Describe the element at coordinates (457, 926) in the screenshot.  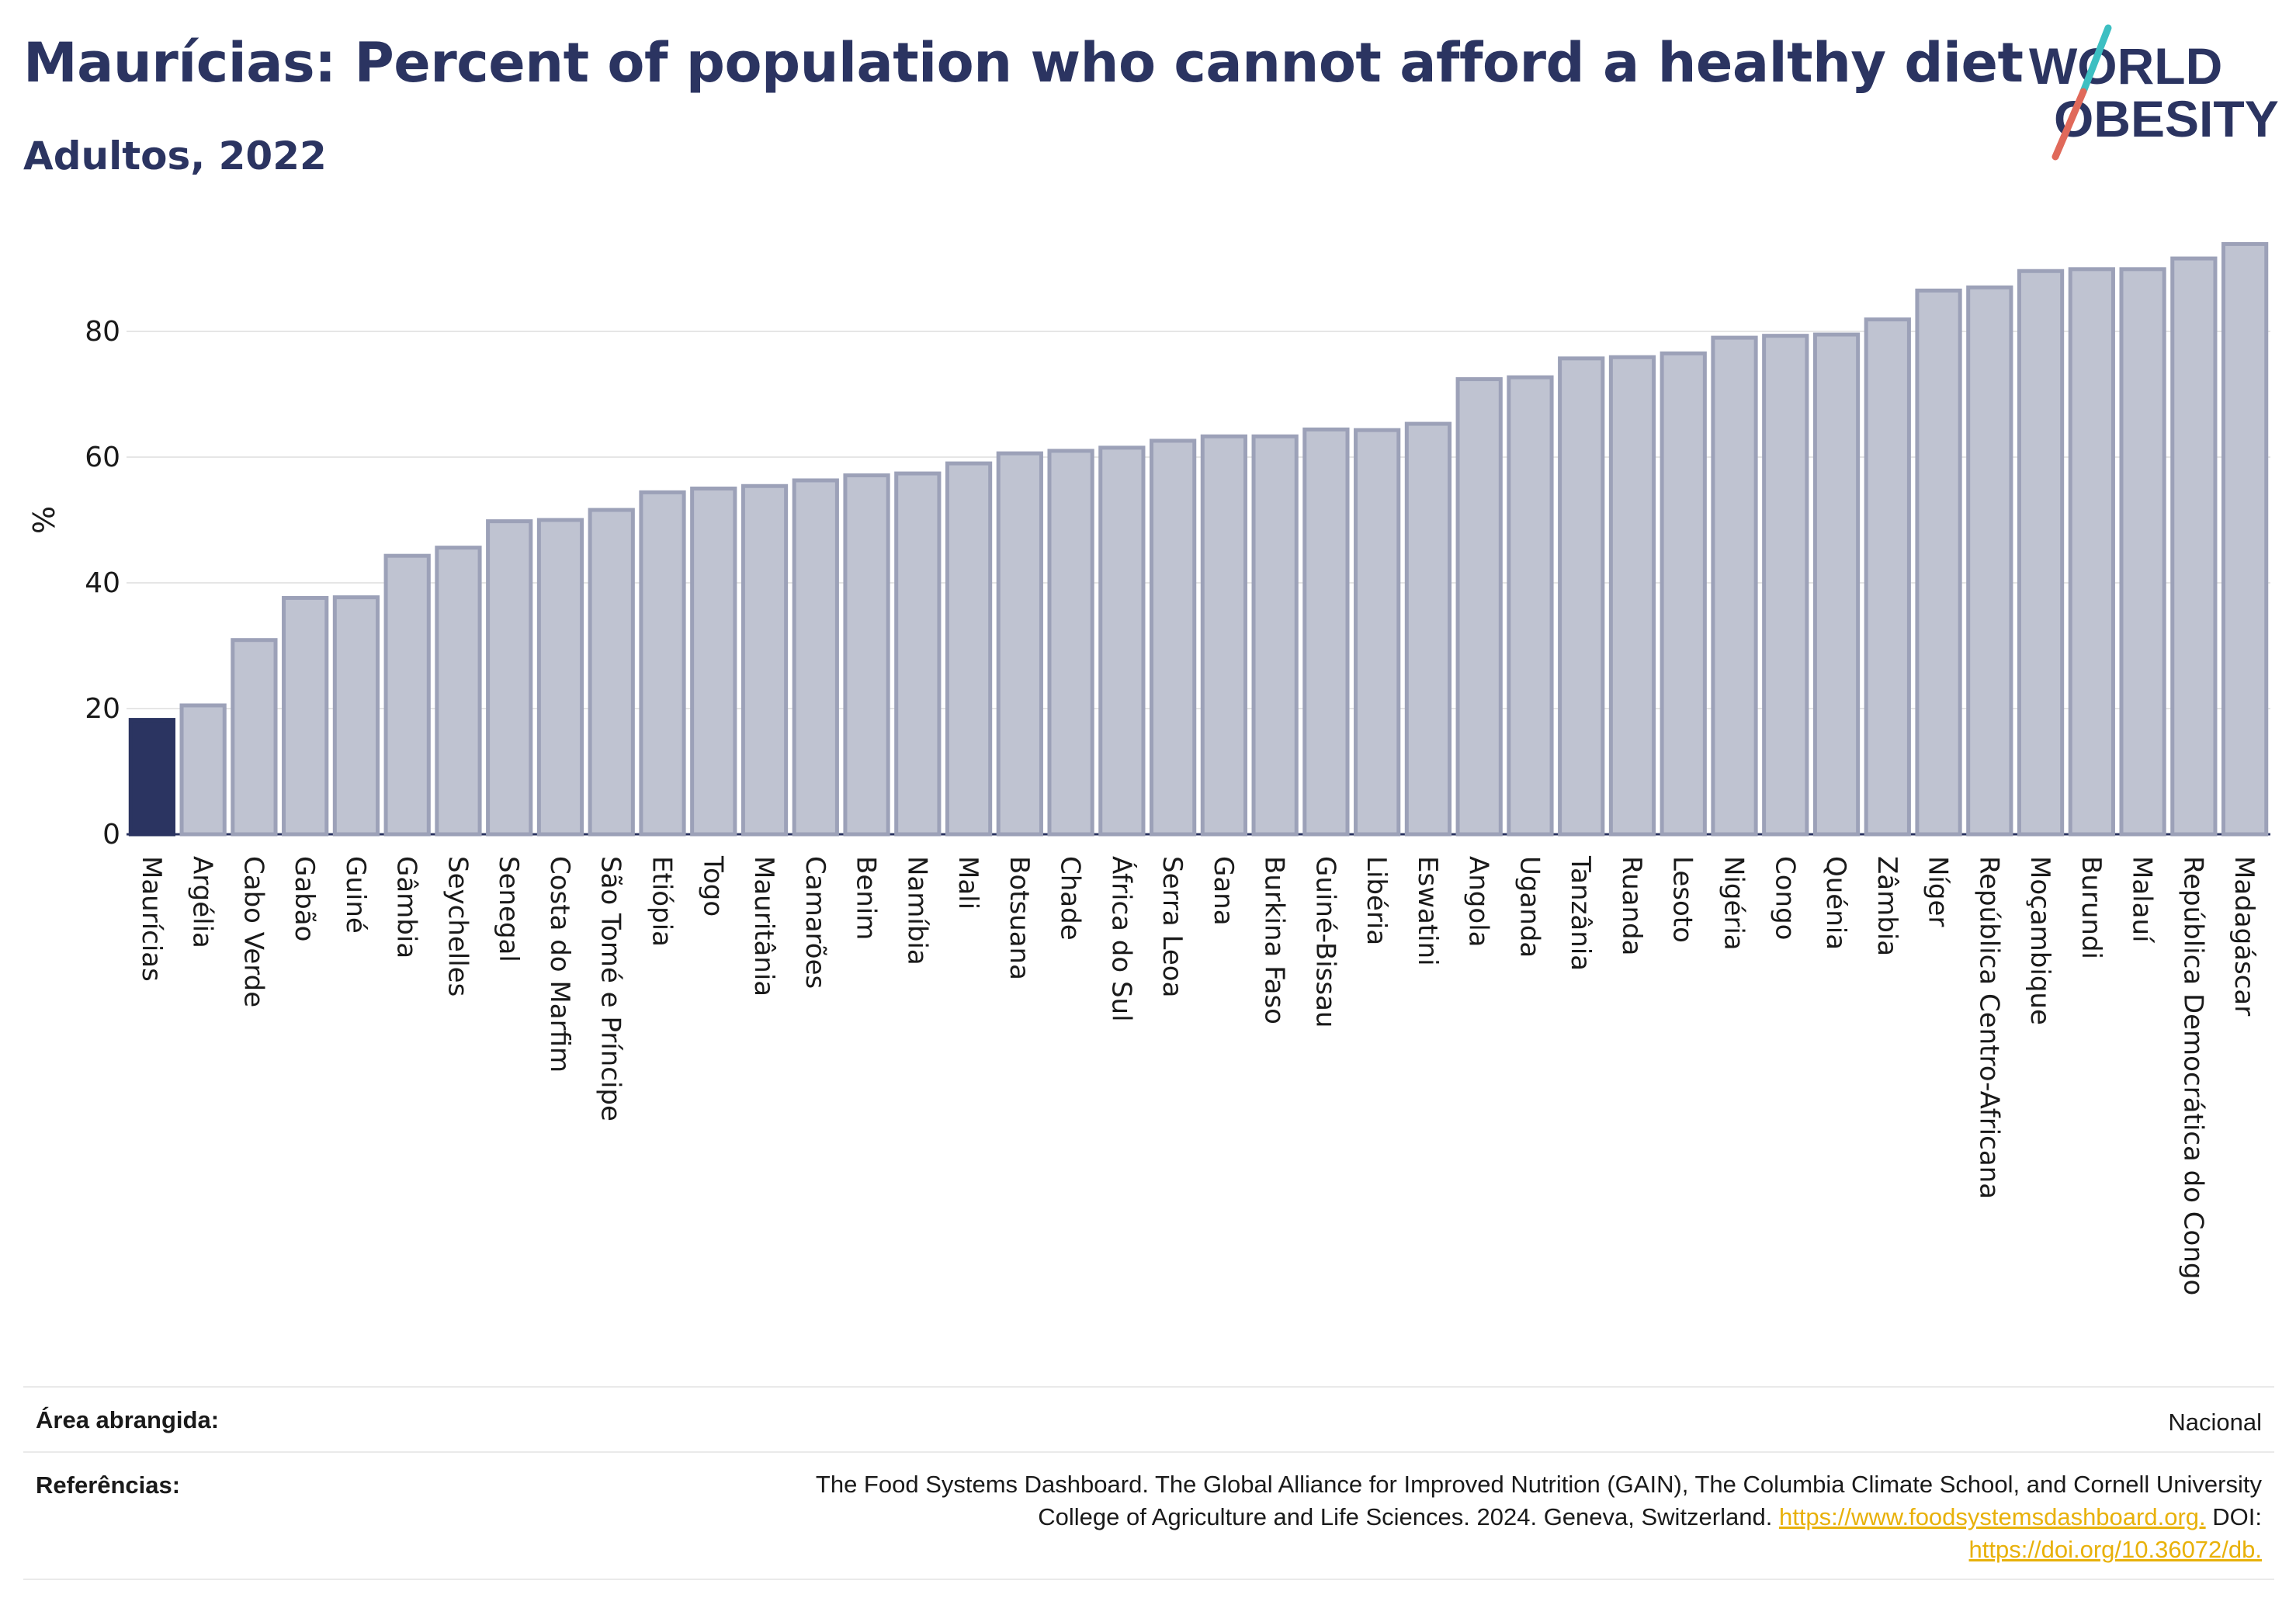
I see `x-tick-label: Seychelles` at that location.